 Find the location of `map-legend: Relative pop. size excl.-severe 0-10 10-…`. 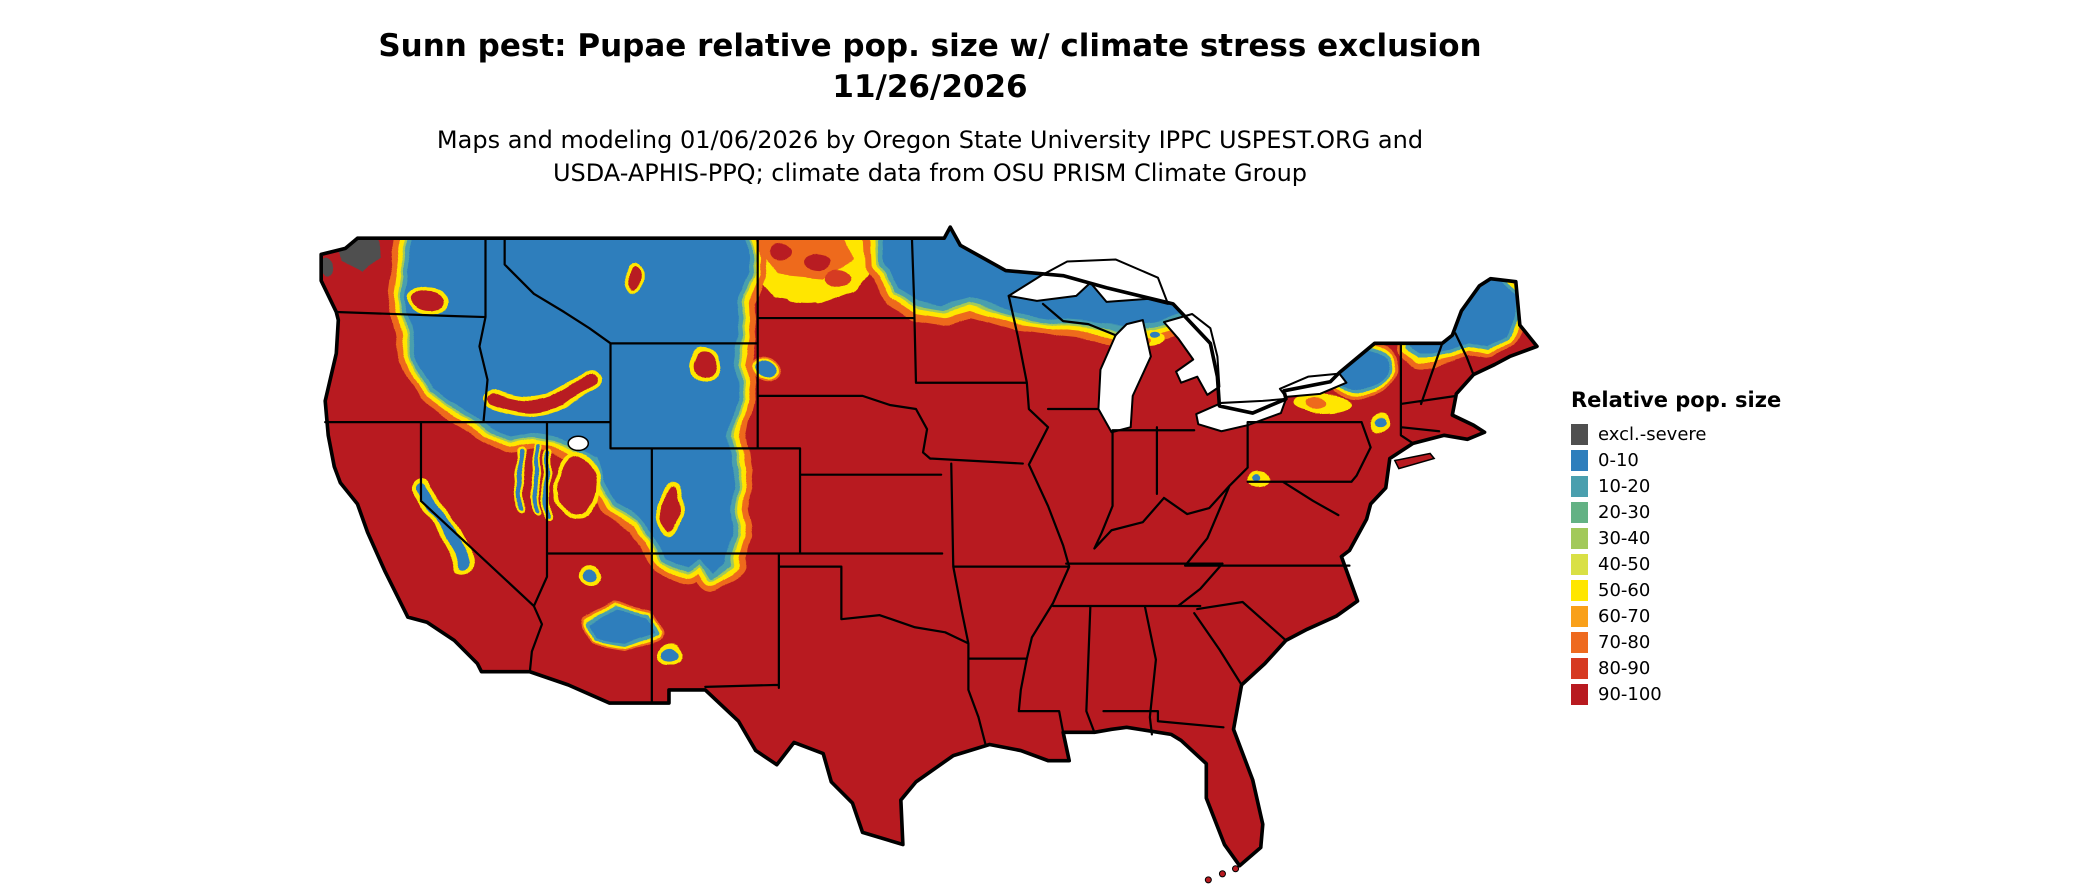

map-legend: Relative pop. size excl.-severe 0-10 10-… is located at coordinates (1676, 547).